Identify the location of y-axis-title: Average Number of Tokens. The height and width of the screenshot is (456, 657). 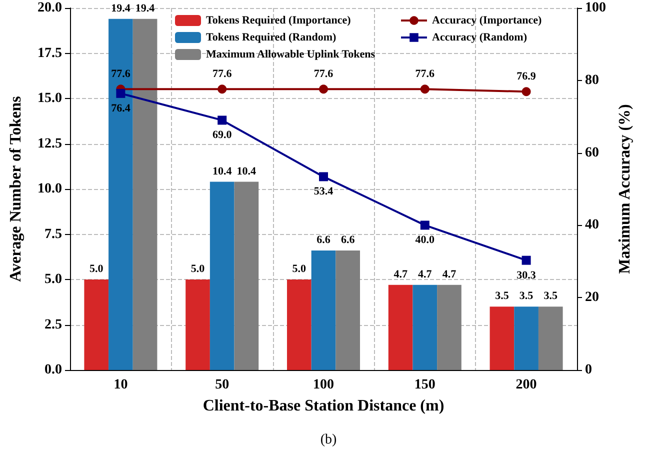
(16, 189).